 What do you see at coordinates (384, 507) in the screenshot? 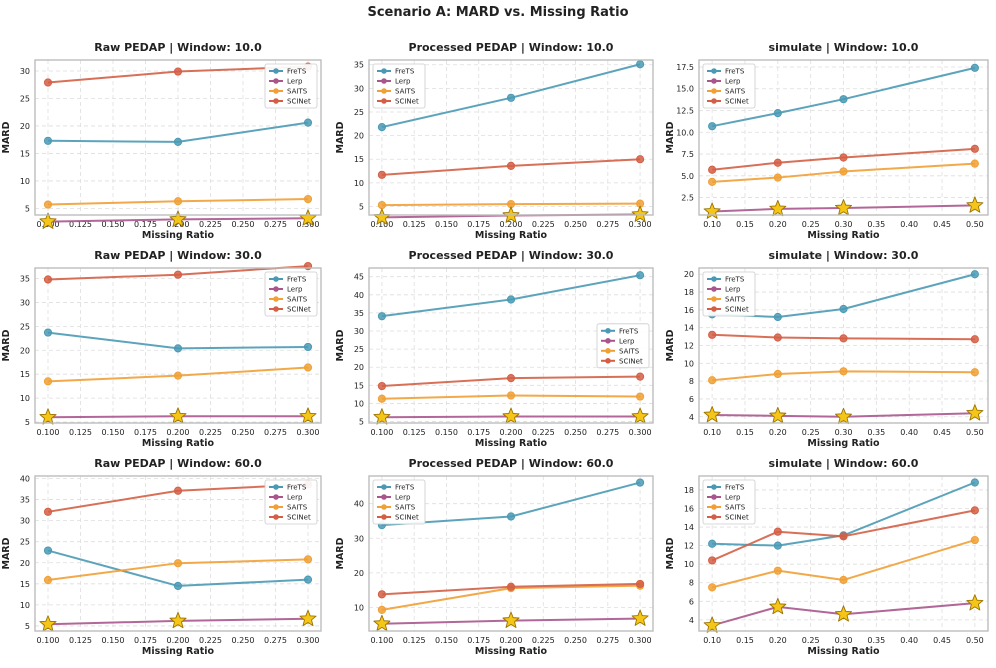
I see `legend-marker-saits` at bounding box center [384, 507].